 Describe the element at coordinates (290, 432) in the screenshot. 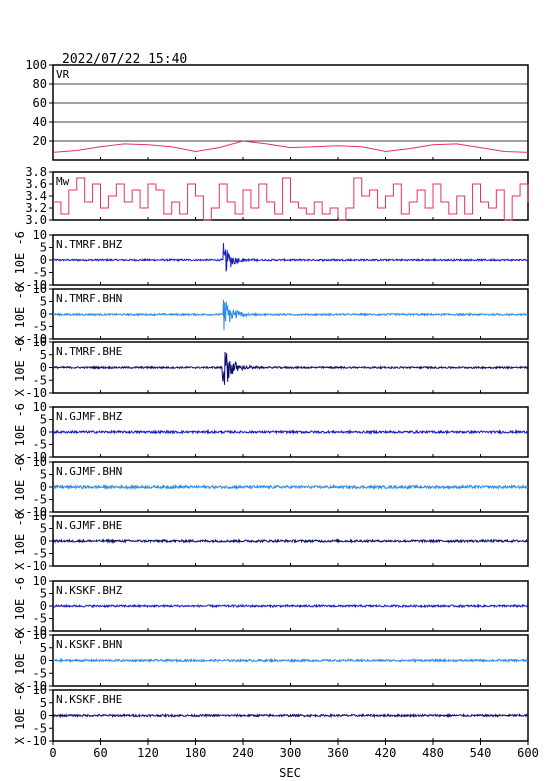

I see `trace-gjmf-bhz` at that location.